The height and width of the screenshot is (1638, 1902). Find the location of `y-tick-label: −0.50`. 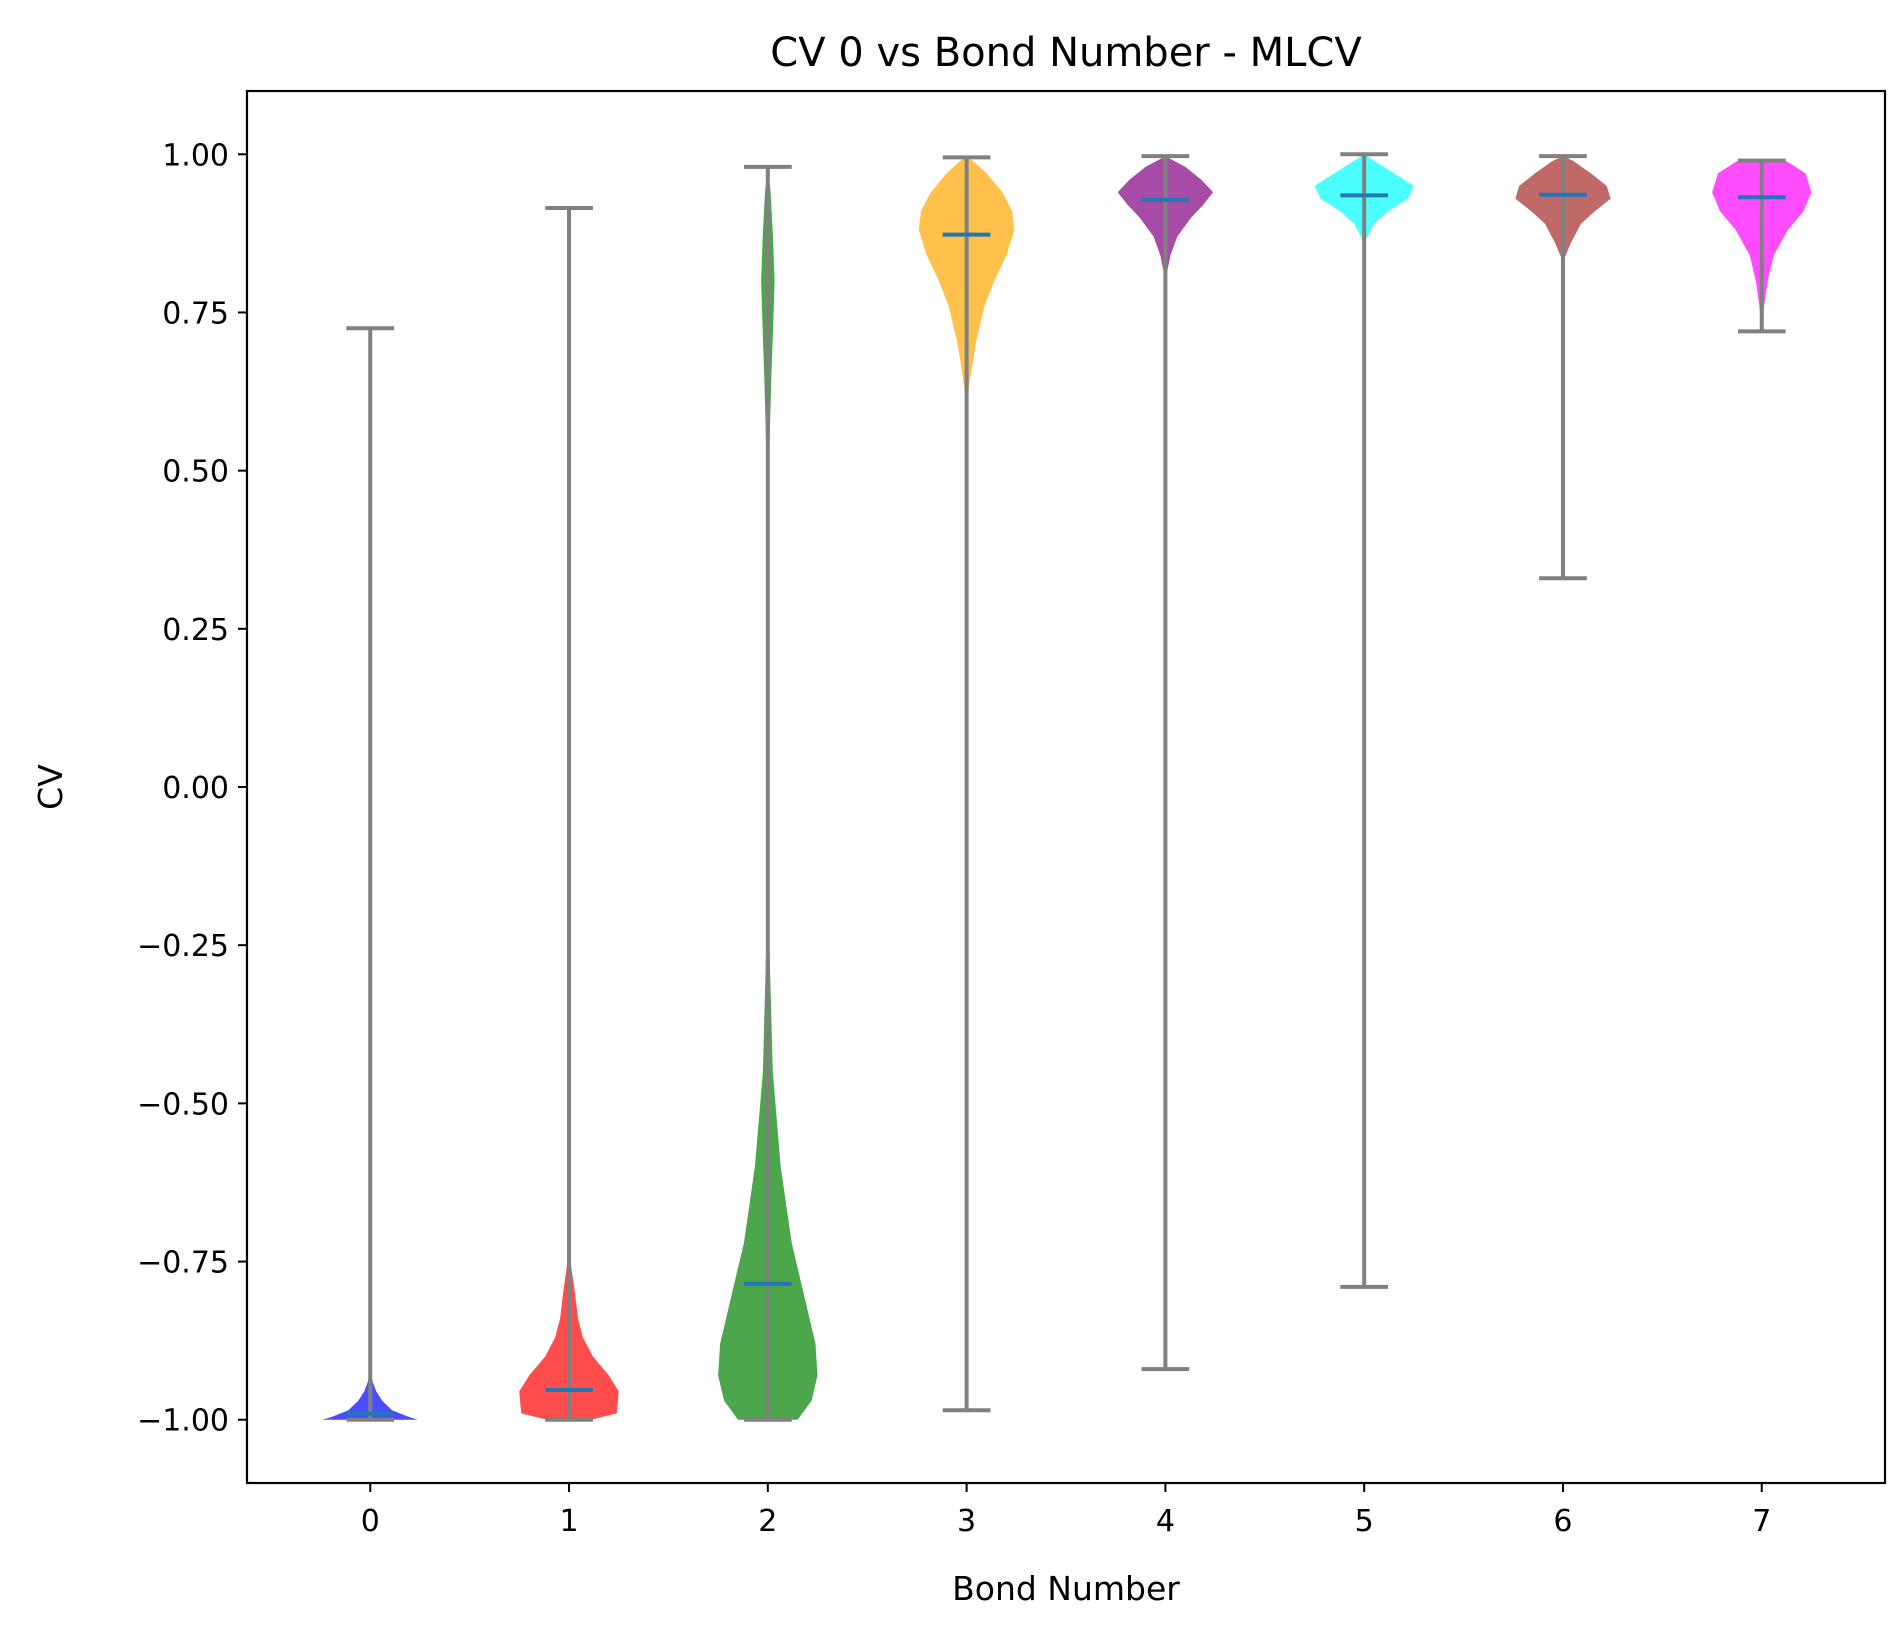

y-tick-label: −0.50 is located at coordinates (183, 1104).